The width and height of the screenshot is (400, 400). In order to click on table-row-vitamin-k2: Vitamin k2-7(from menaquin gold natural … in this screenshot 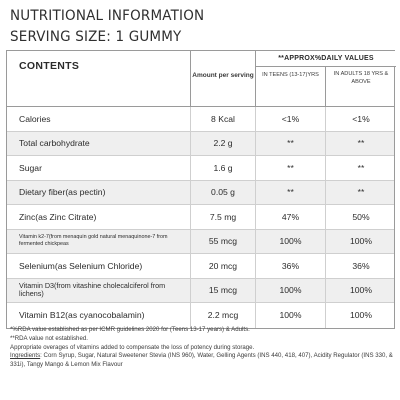, I will do `click(201, 241)`.